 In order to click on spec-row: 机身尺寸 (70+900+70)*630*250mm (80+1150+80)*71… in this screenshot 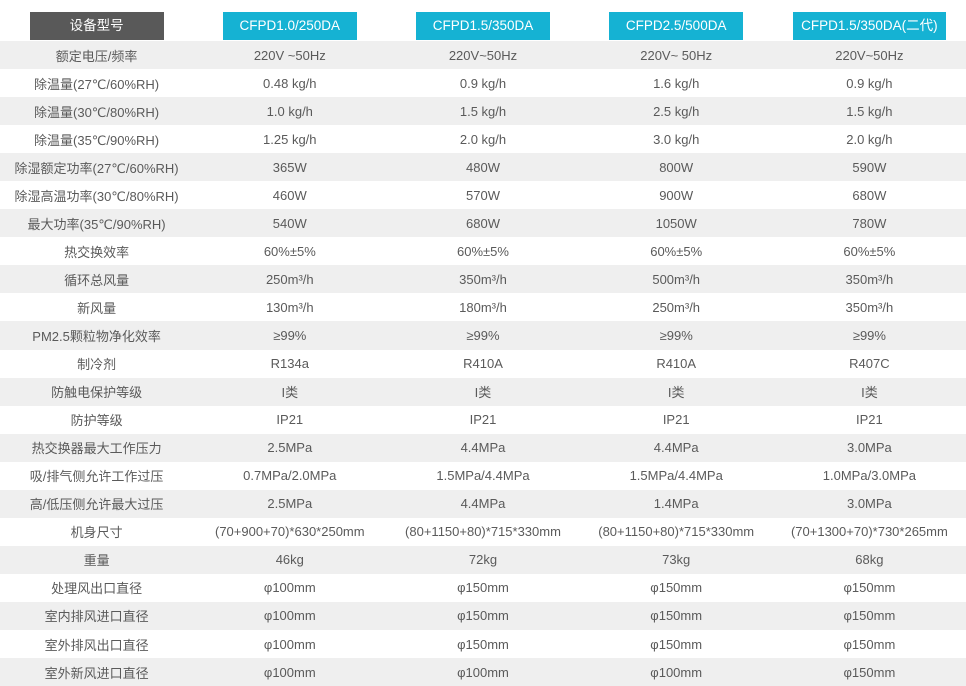, I will do `click(483, 531)`.